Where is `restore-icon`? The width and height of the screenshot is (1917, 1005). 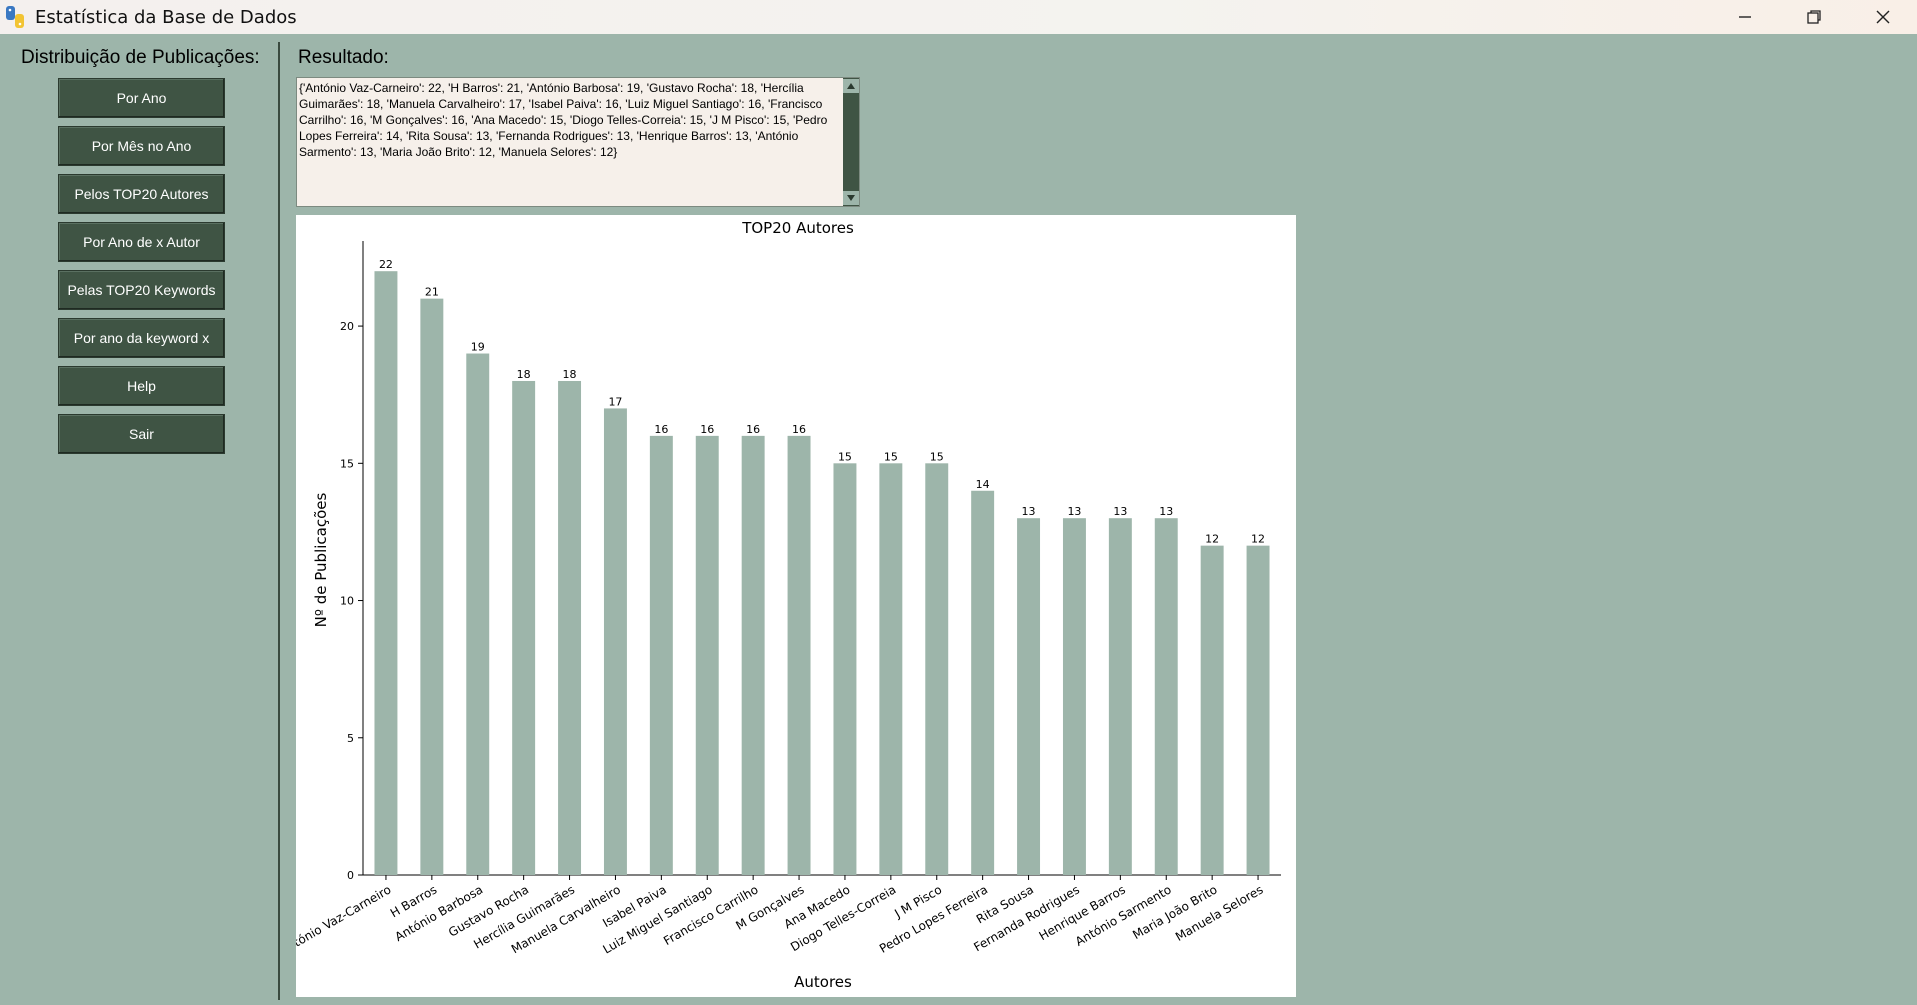
restore-icon is located at coordinates (1813, 17).